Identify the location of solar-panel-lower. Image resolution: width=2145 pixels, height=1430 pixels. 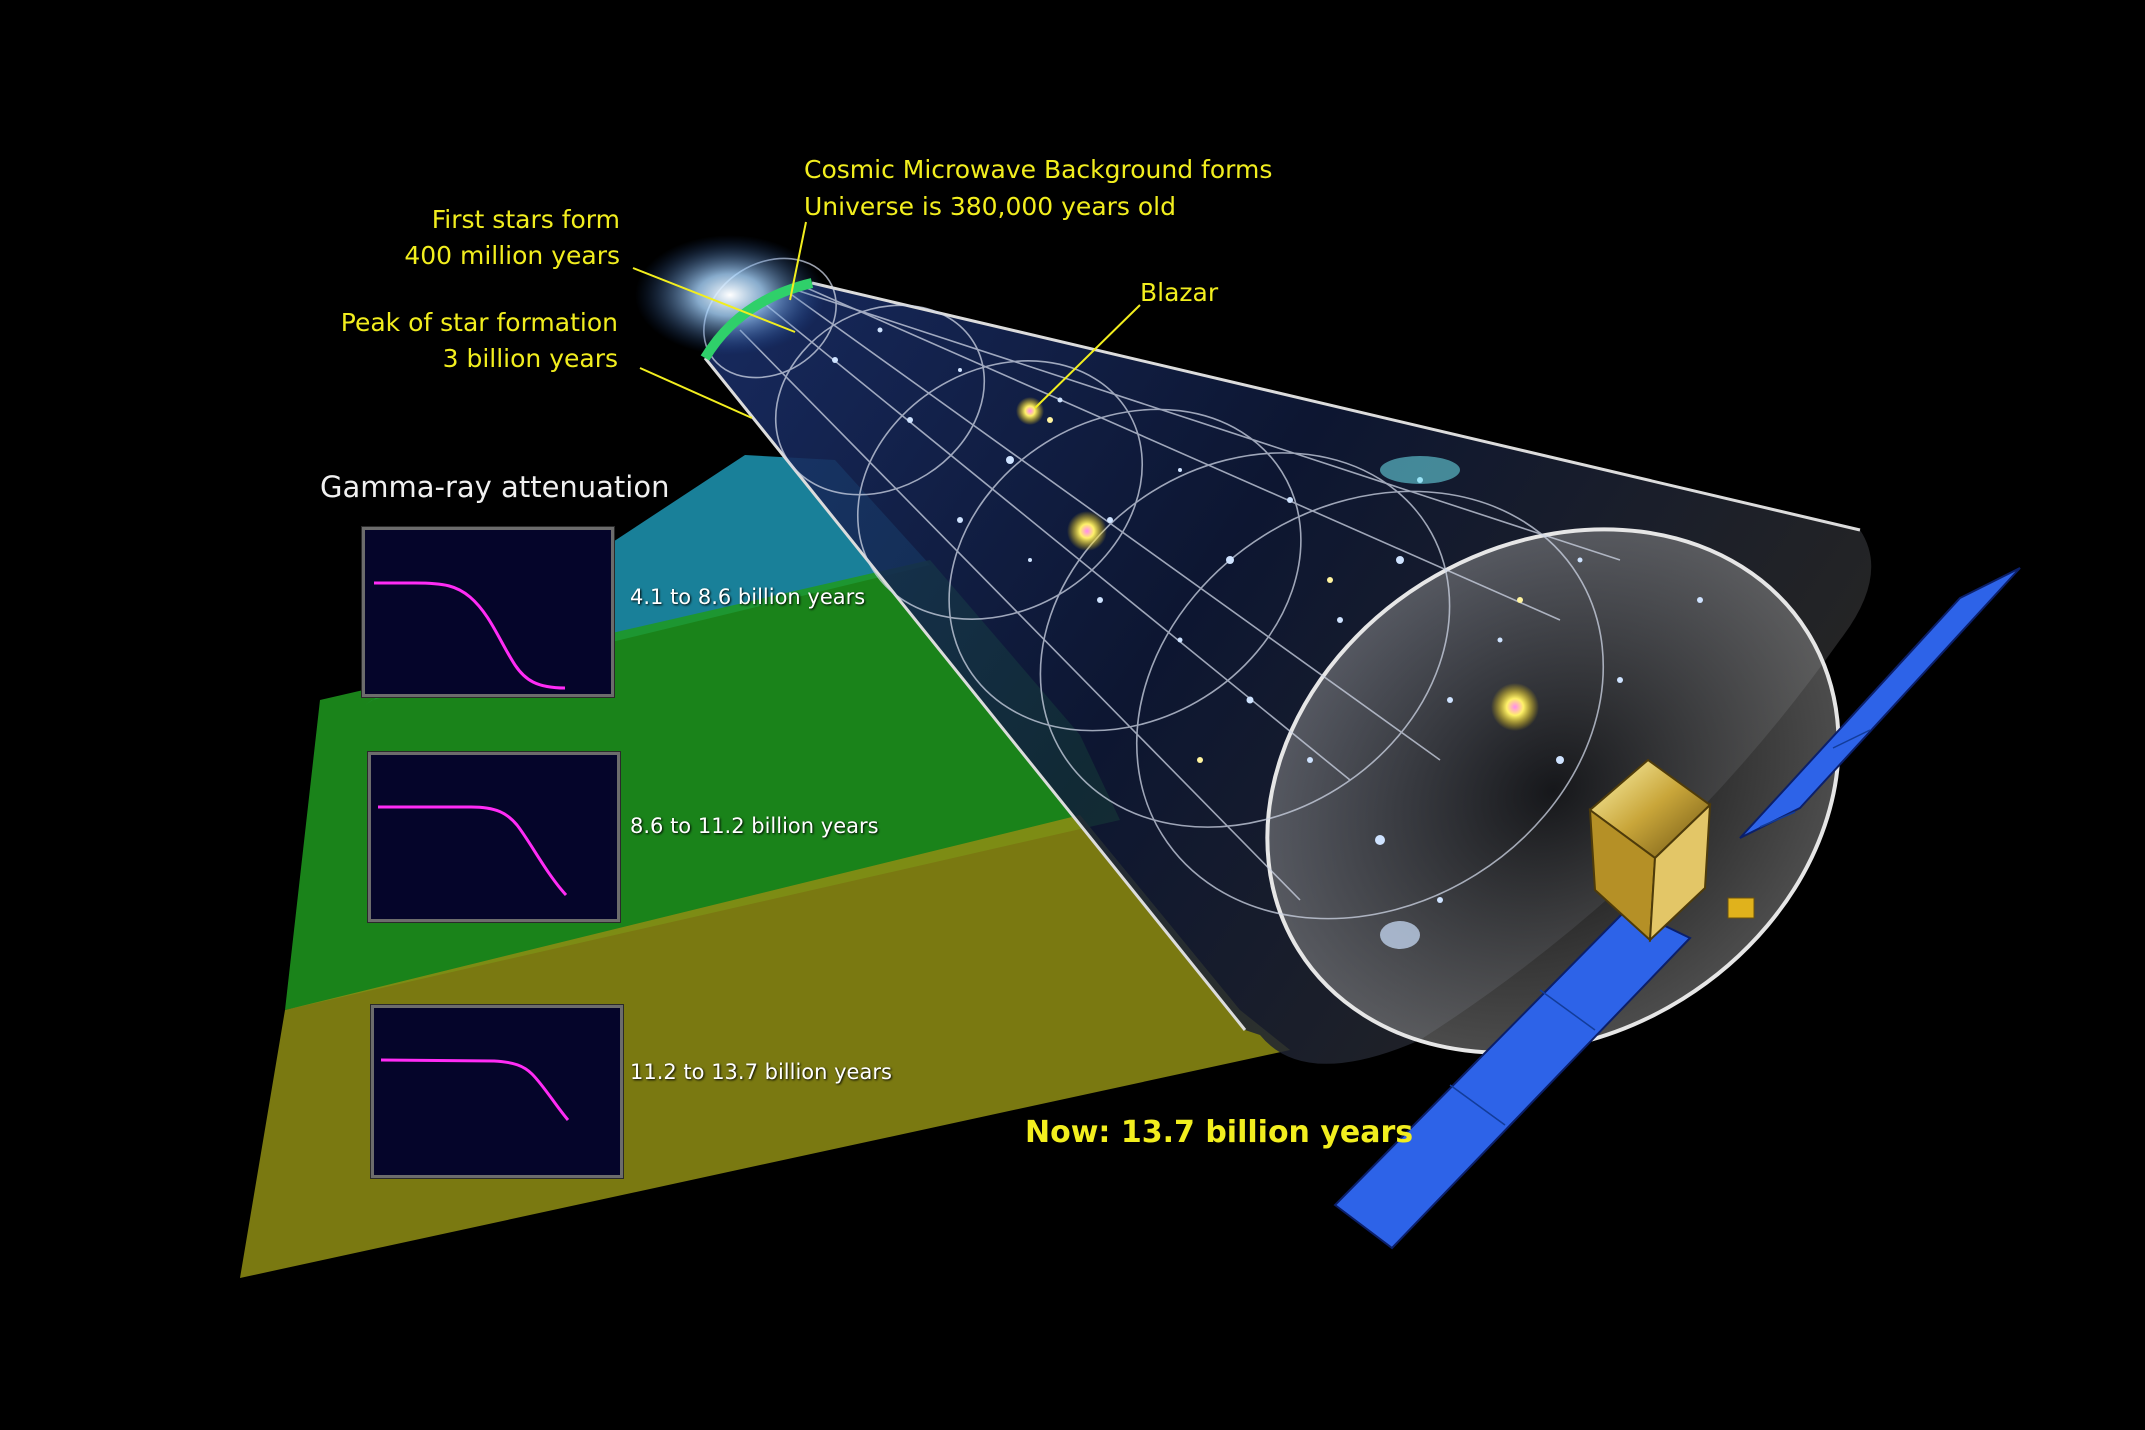
(1512, 1078).